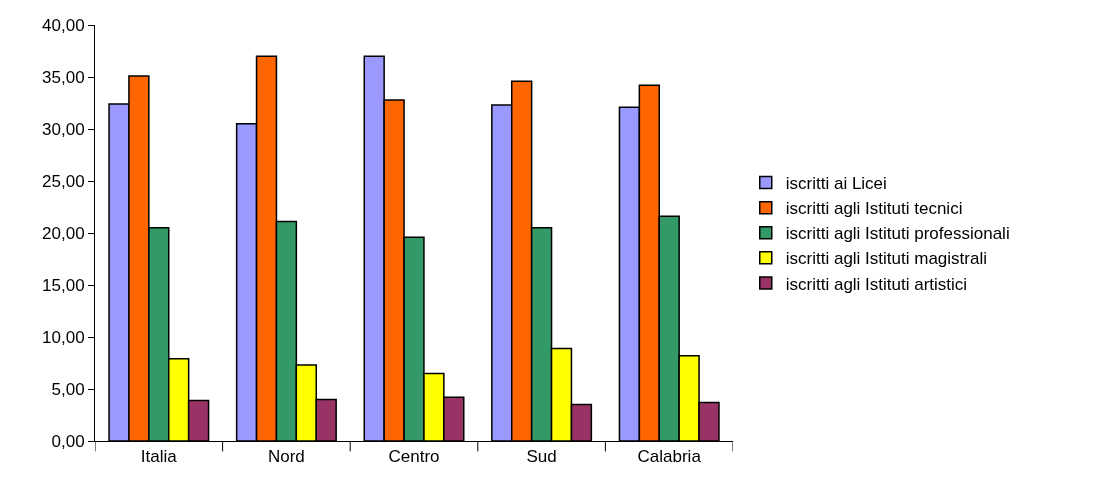 Image resolution: width=1093 pixels, height=484 pixels. I want to click on x-tick-label: Centro, so click(414, 457).